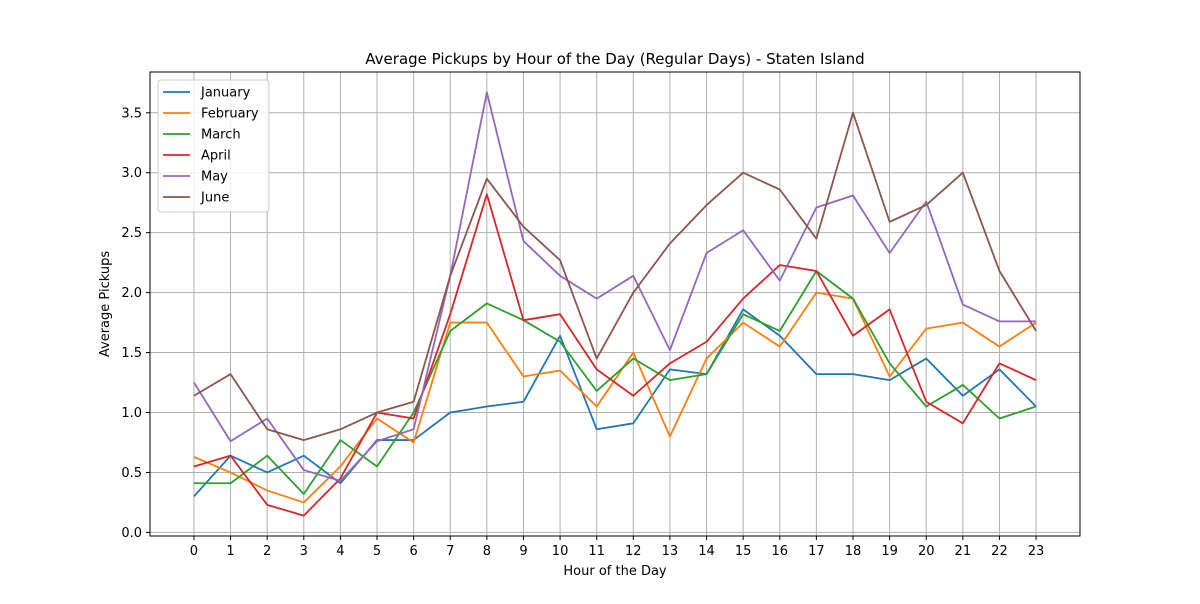  I want to click on x-tick-label: 7, so click(450, 551).